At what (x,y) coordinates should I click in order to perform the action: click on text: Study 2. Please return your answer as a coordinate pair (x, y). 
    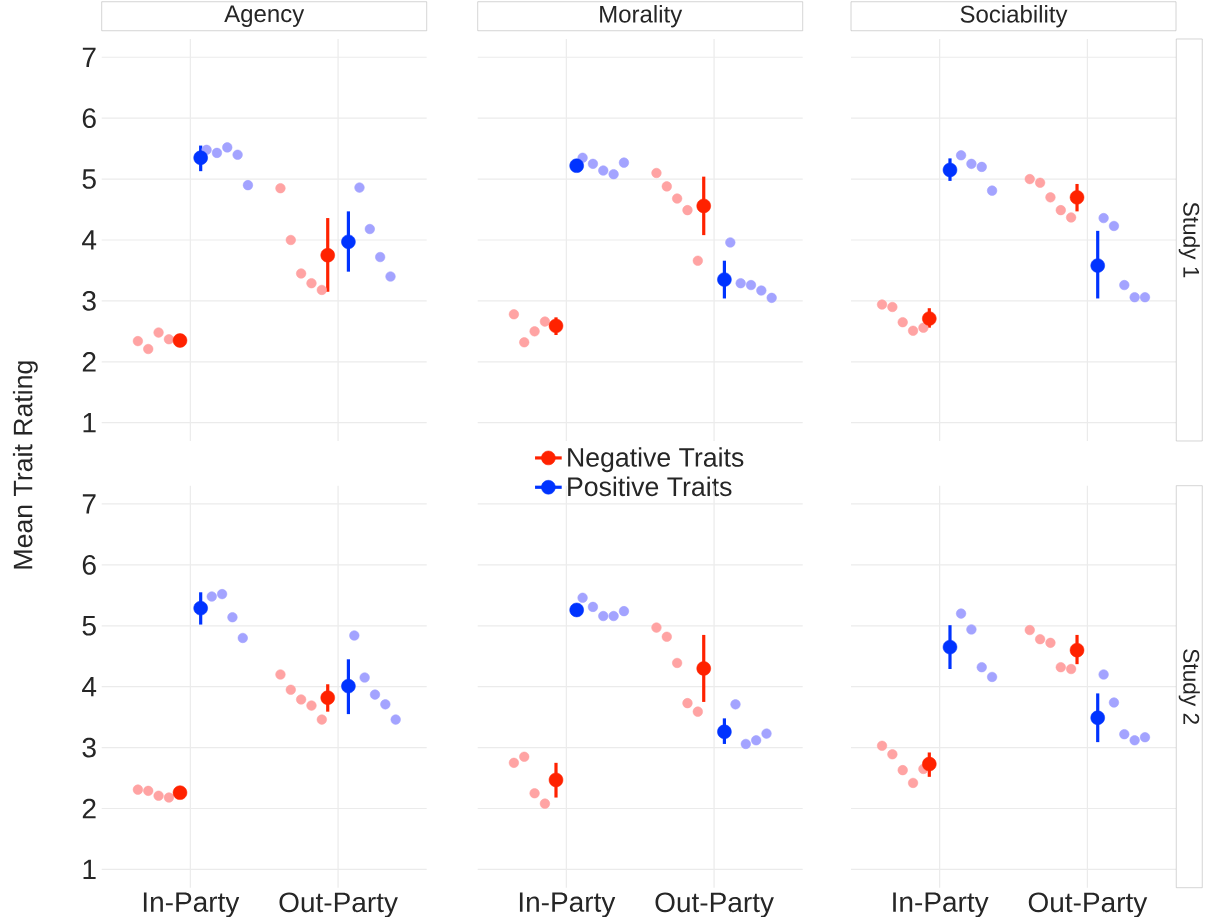
    Looking at the image, I should click on (1189, 686).